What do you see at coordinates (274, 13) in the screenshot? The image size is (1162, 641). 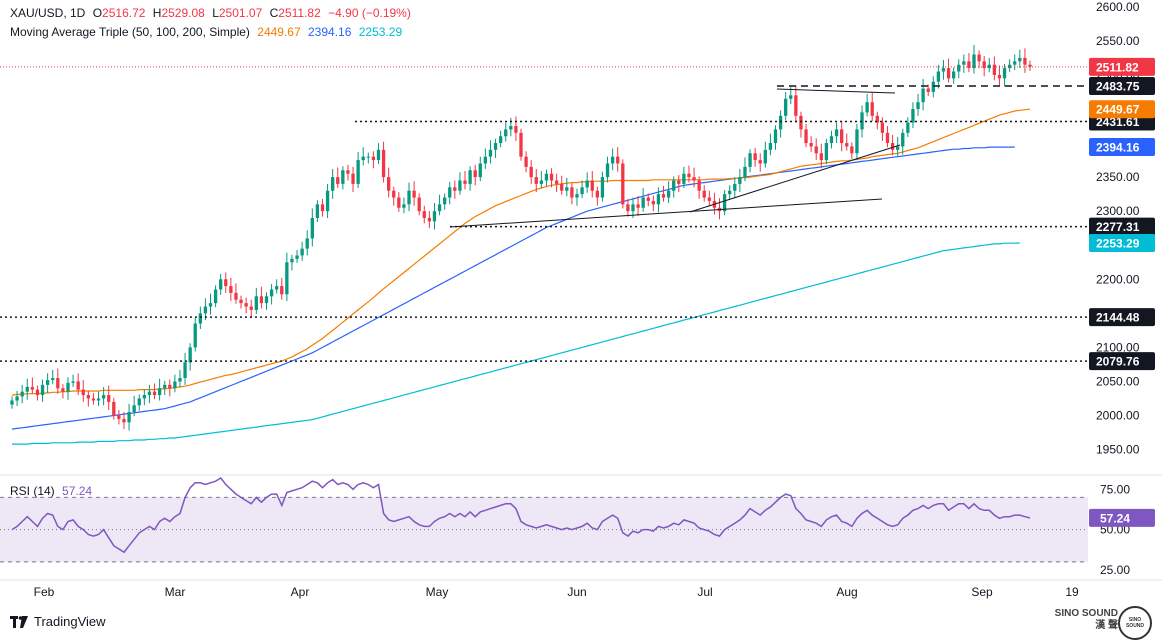 I see `close-label: C` at bounding box center [274, 13].